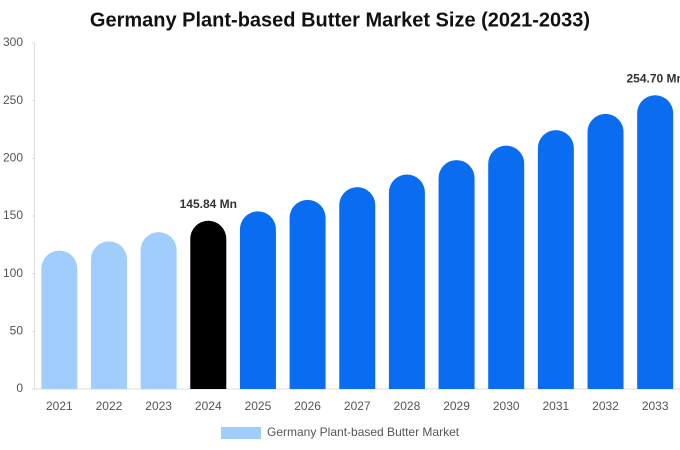 The width and height of the screenshot is (680, 450). What do you see at coordinates (17, 331) in the screenshot?
I see `y-tick-label: 50` at bounding box center [17, 331].